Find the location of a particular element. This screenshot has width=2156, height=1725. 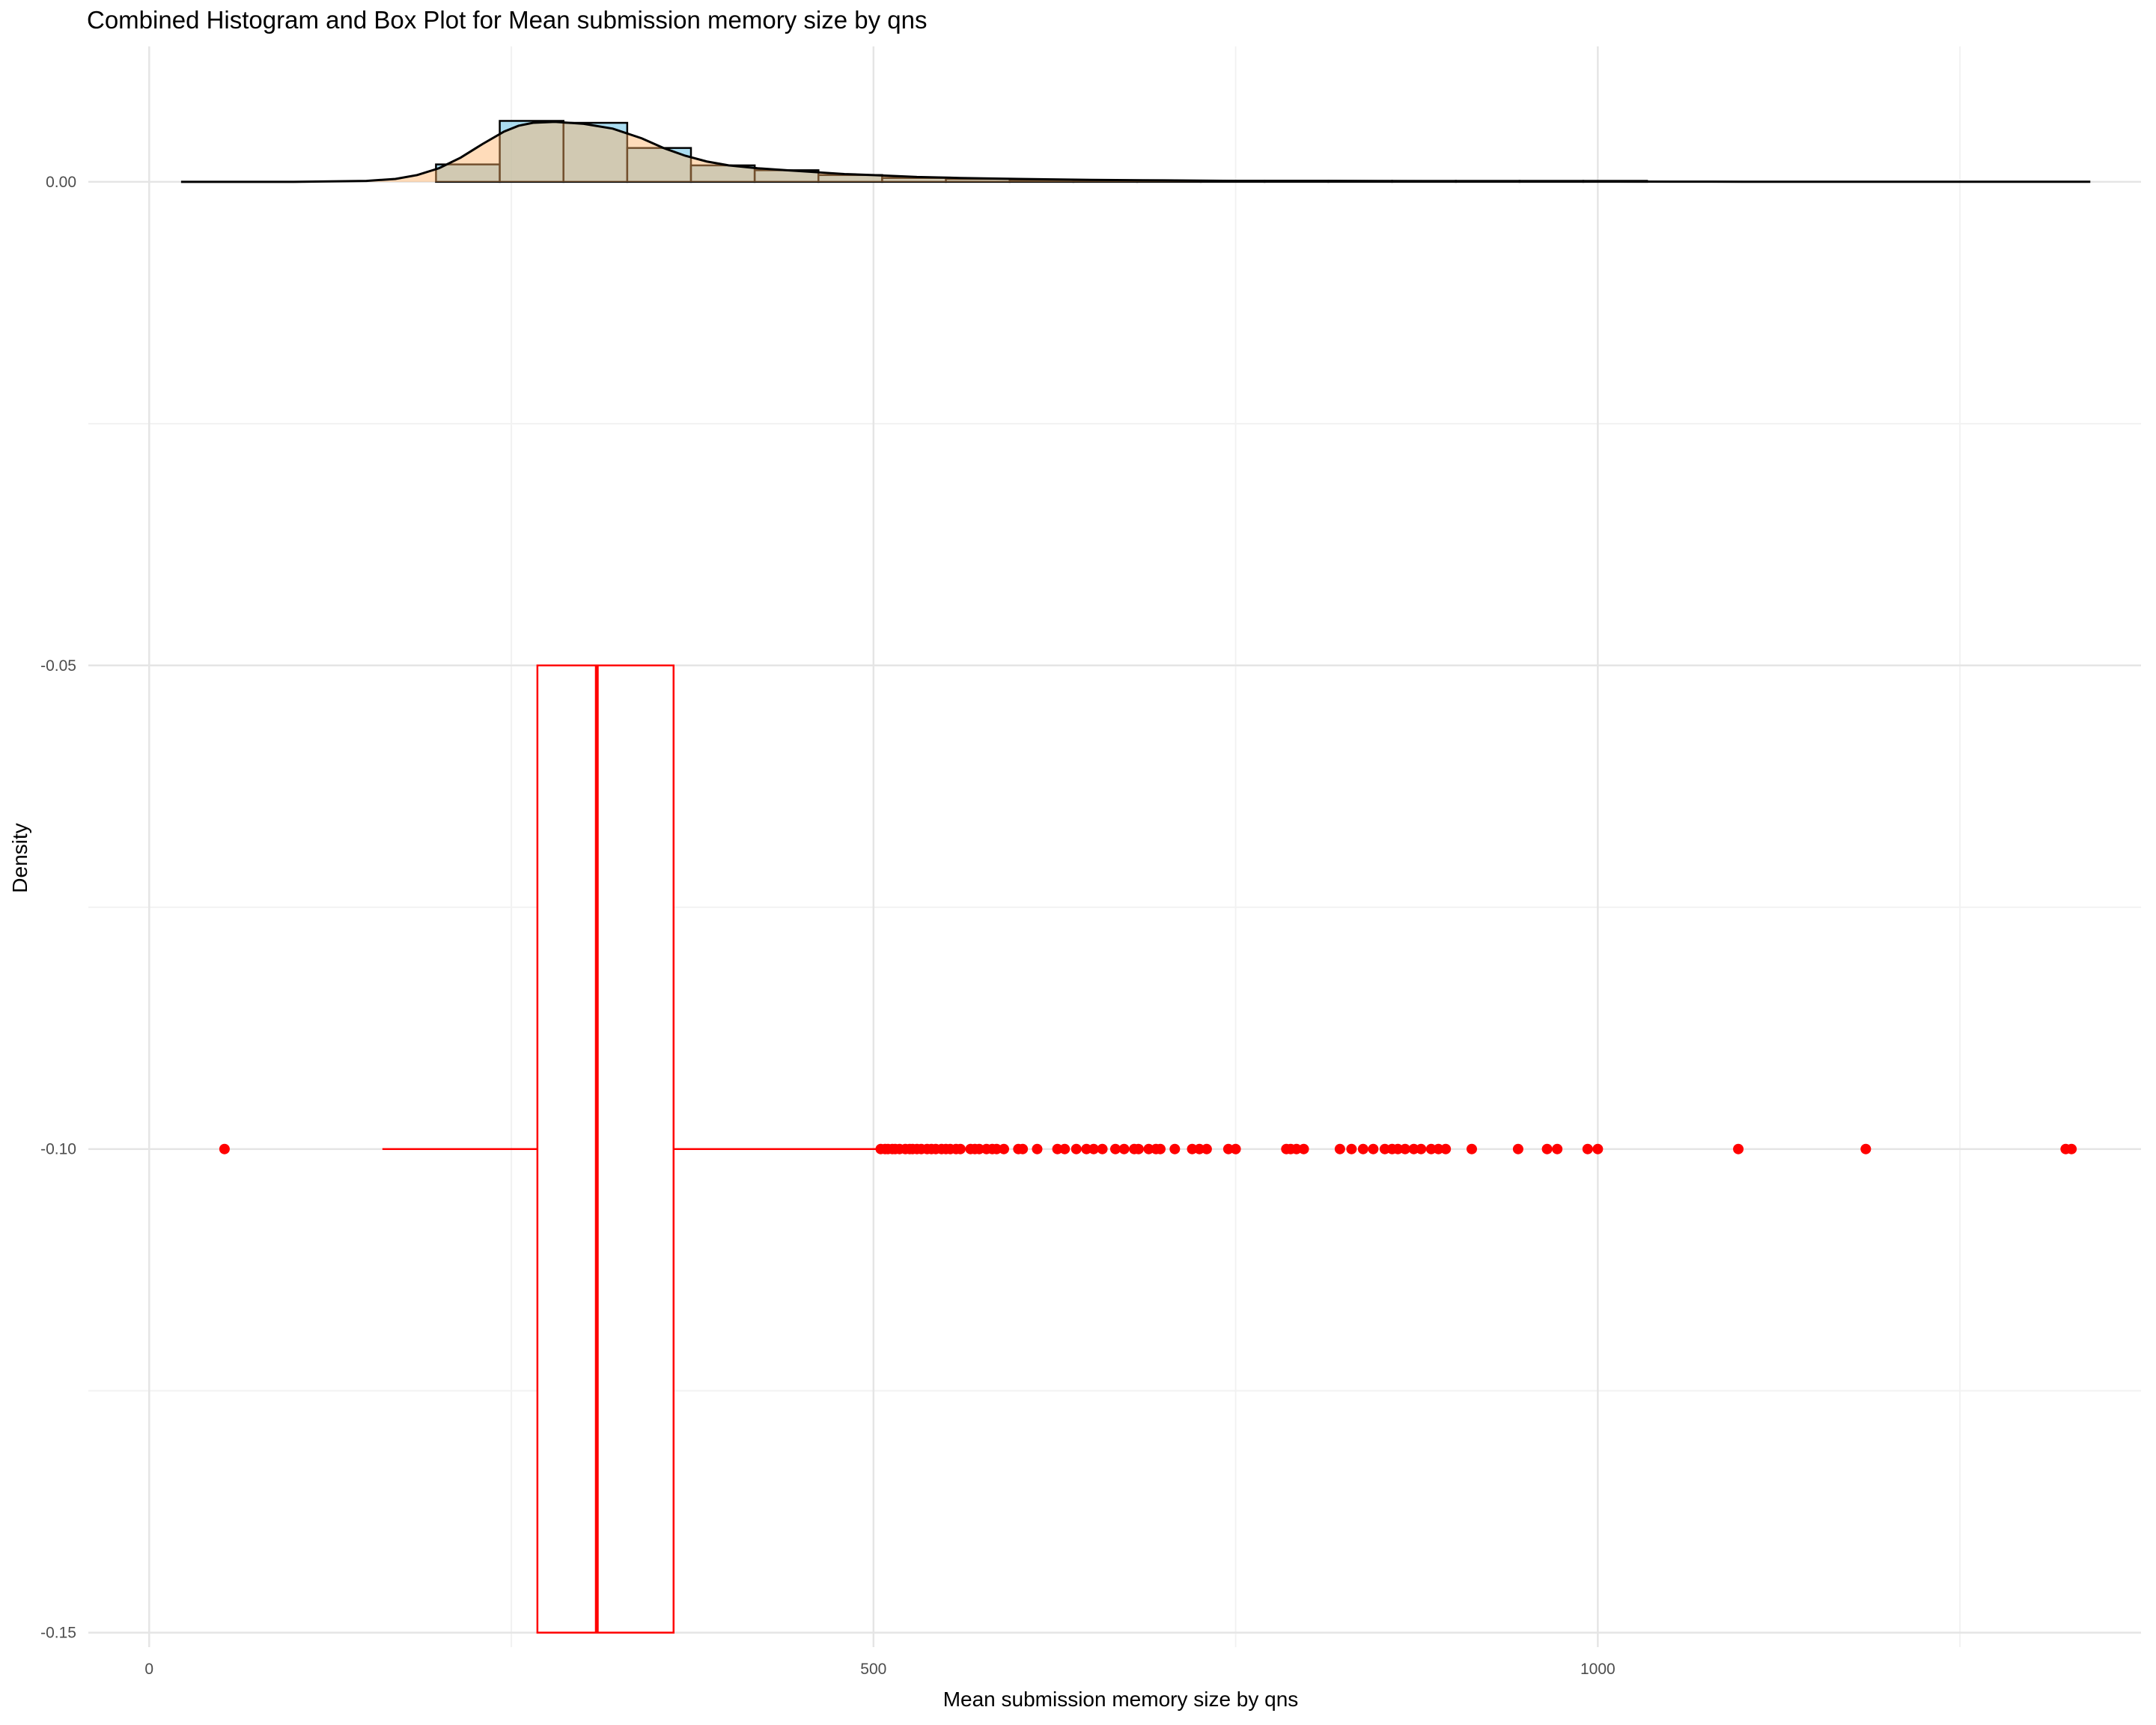

y-tick-label: 0.00 is located at coordinates (61, 182).